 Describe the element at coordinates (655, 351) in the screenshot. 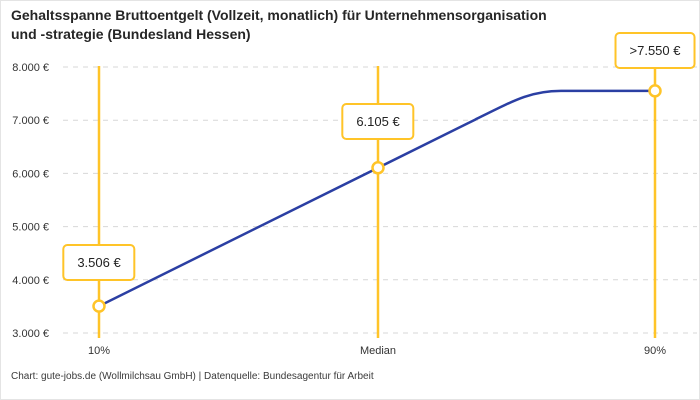

I see `x-tick-label: 90%` at that location.